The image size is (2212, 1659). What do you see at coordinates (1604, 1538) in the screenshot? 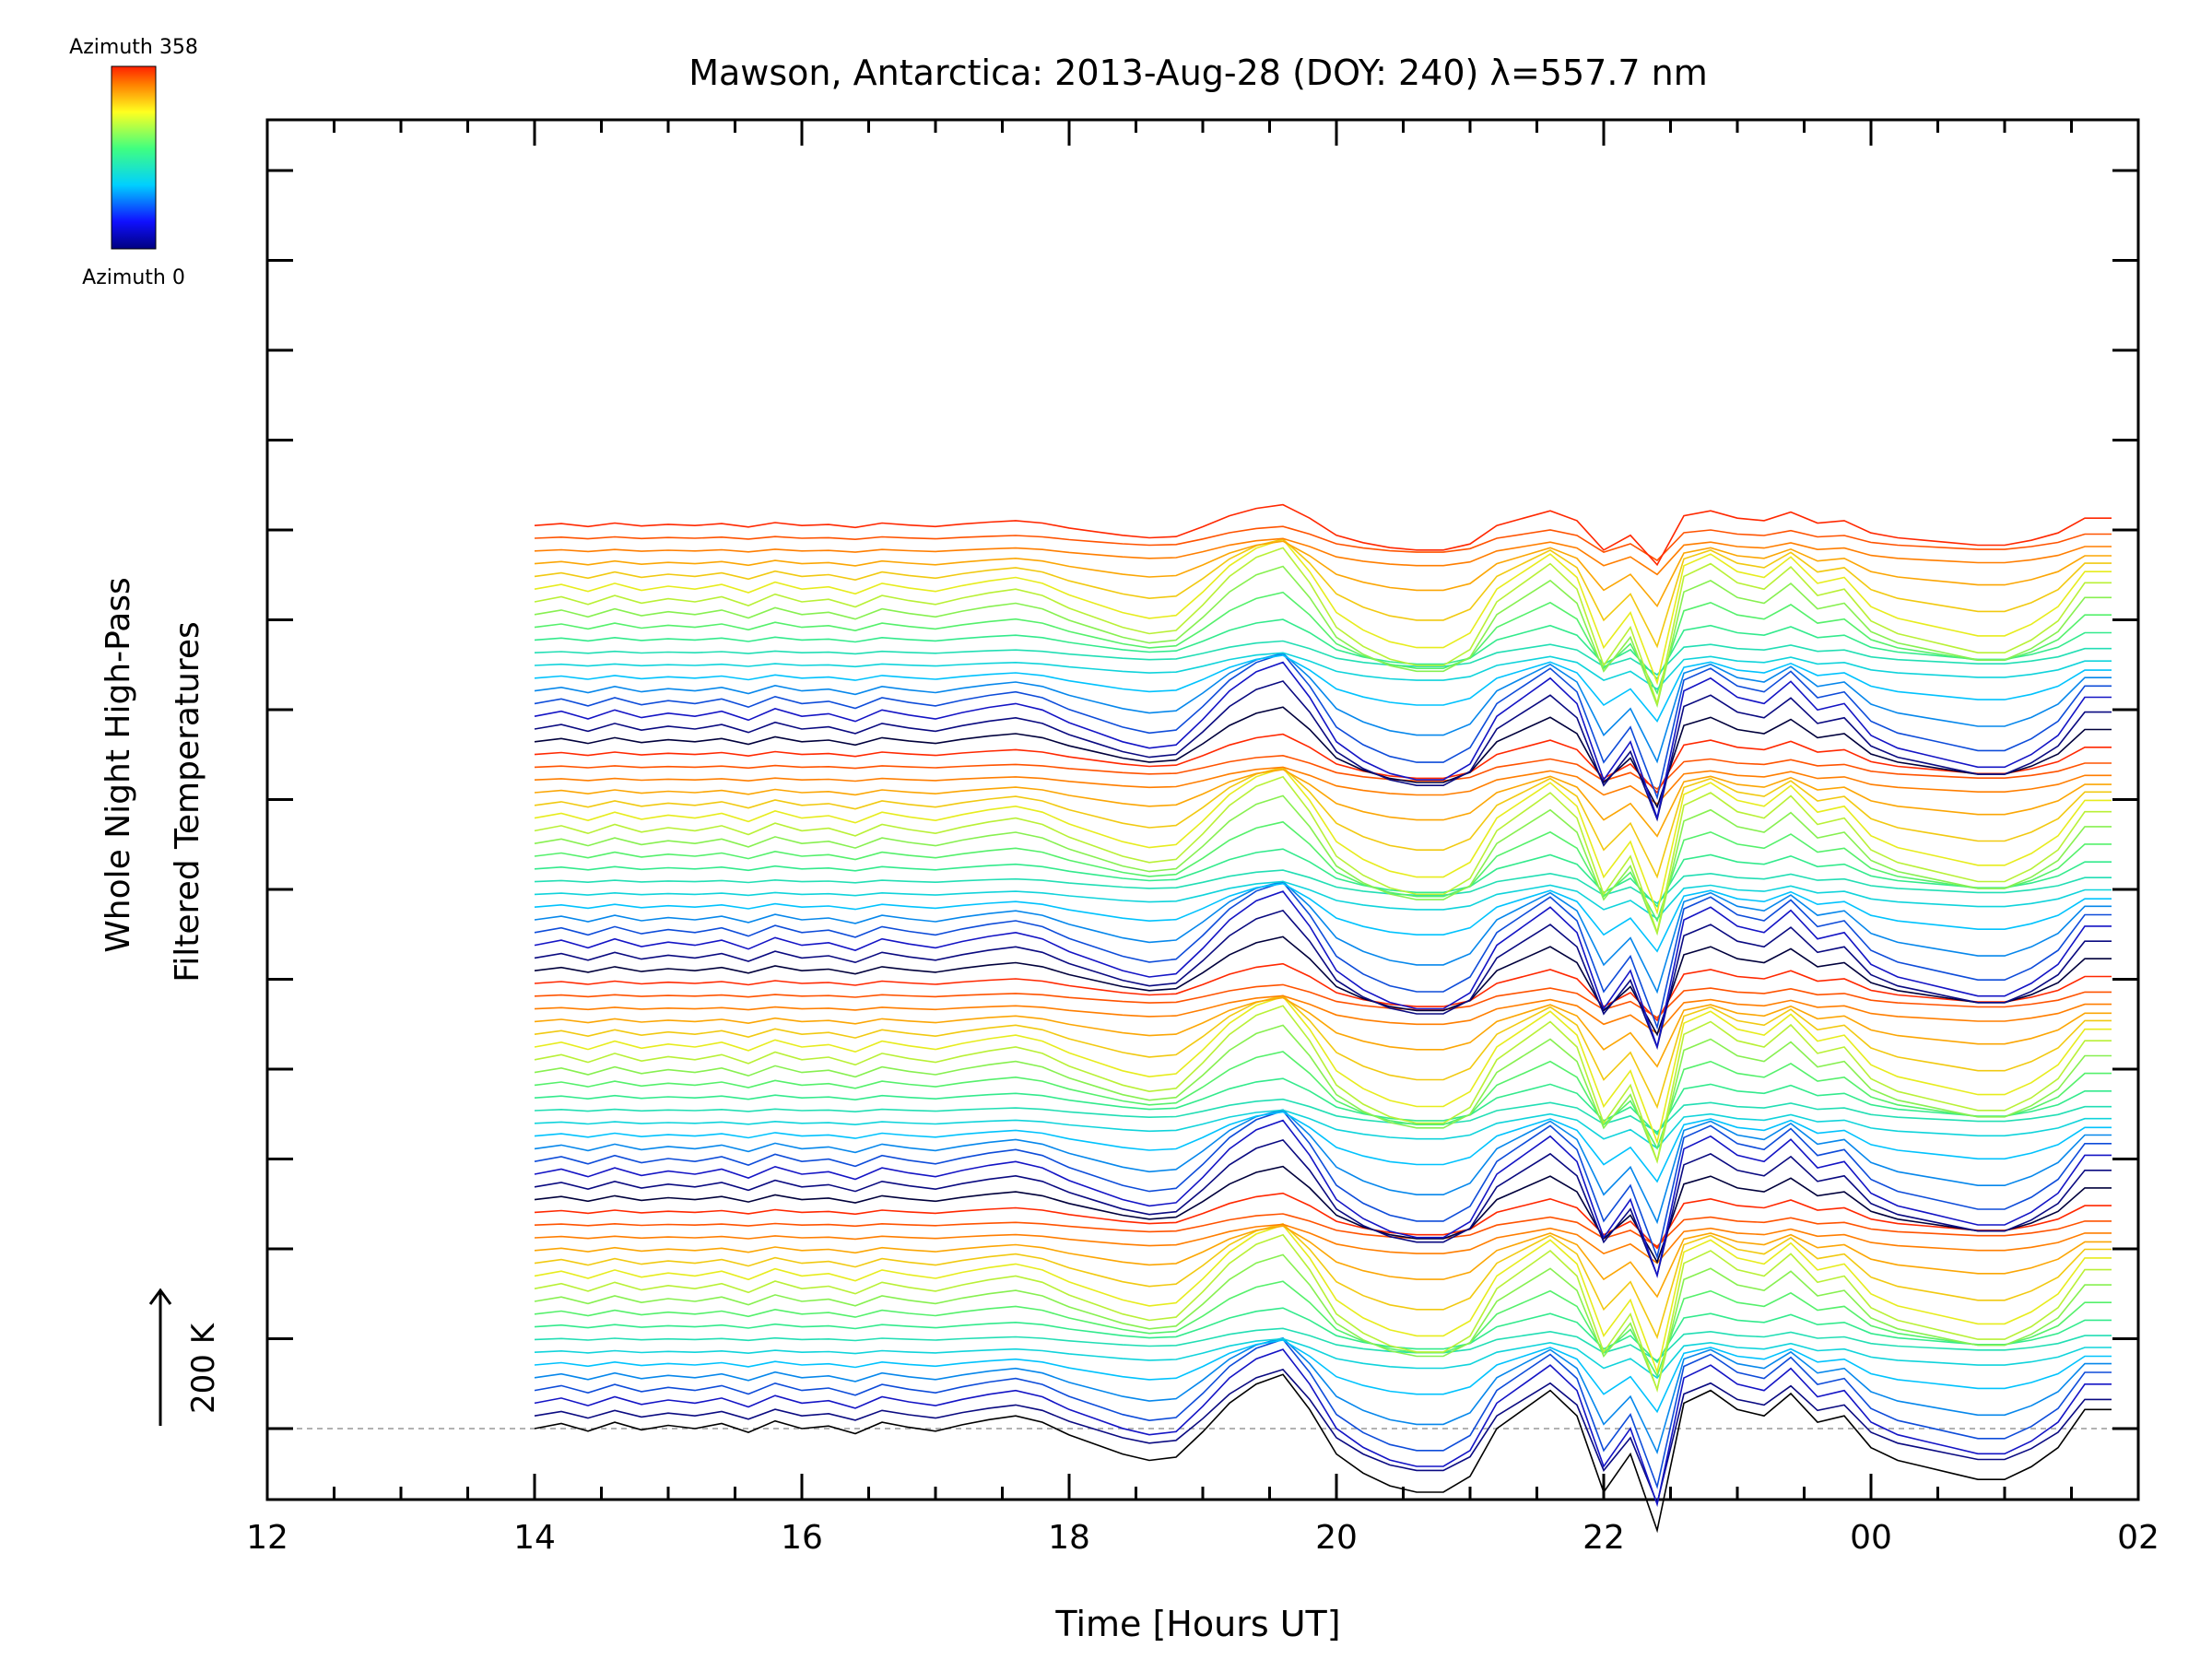
I see `x-tick-label: 22` at bounding box center [1604, 1538].